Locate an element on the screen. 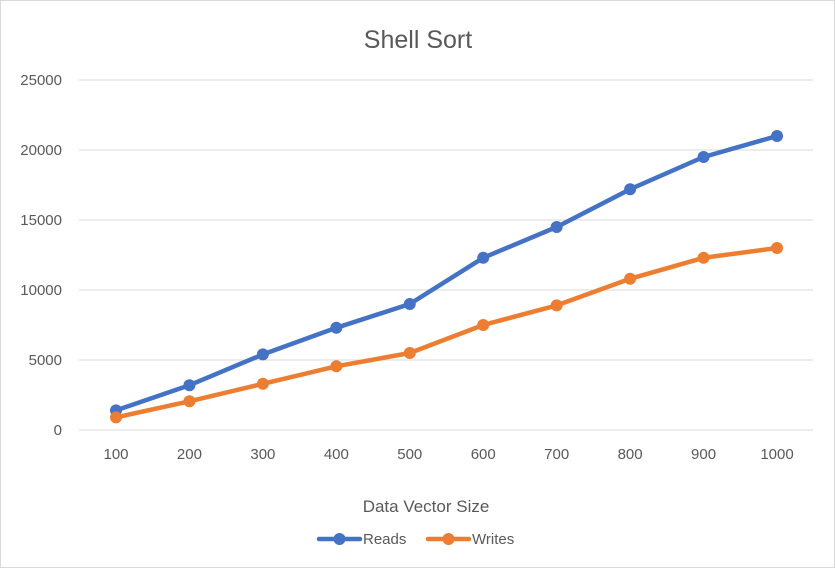 The height and width of the screenshot is (569, 835). legend-item-reads: Reads is located at coordinates (361, 539).